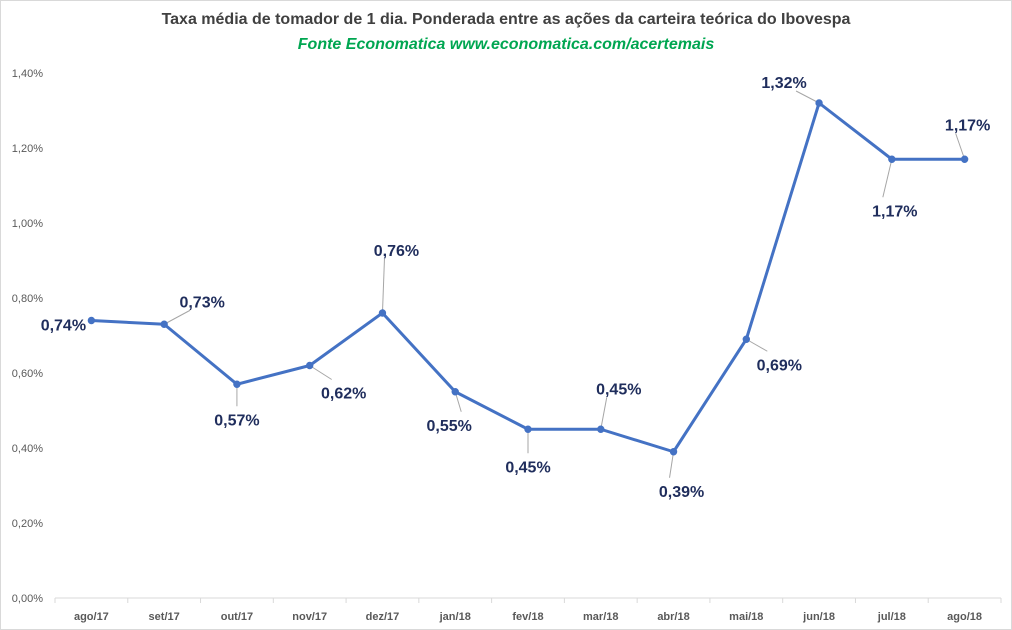 The height and width of the screenshot is (630, 1012). I want to click on data-label: 0,39%, so click(681, 492).